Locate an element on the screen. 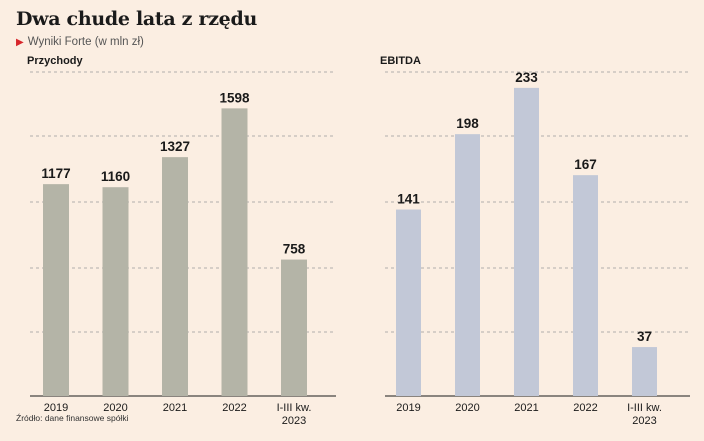 The width and height of the screenshot is (704, 441). ebitda-tick-label: I-III kw. is located at coordinates (644, 408).